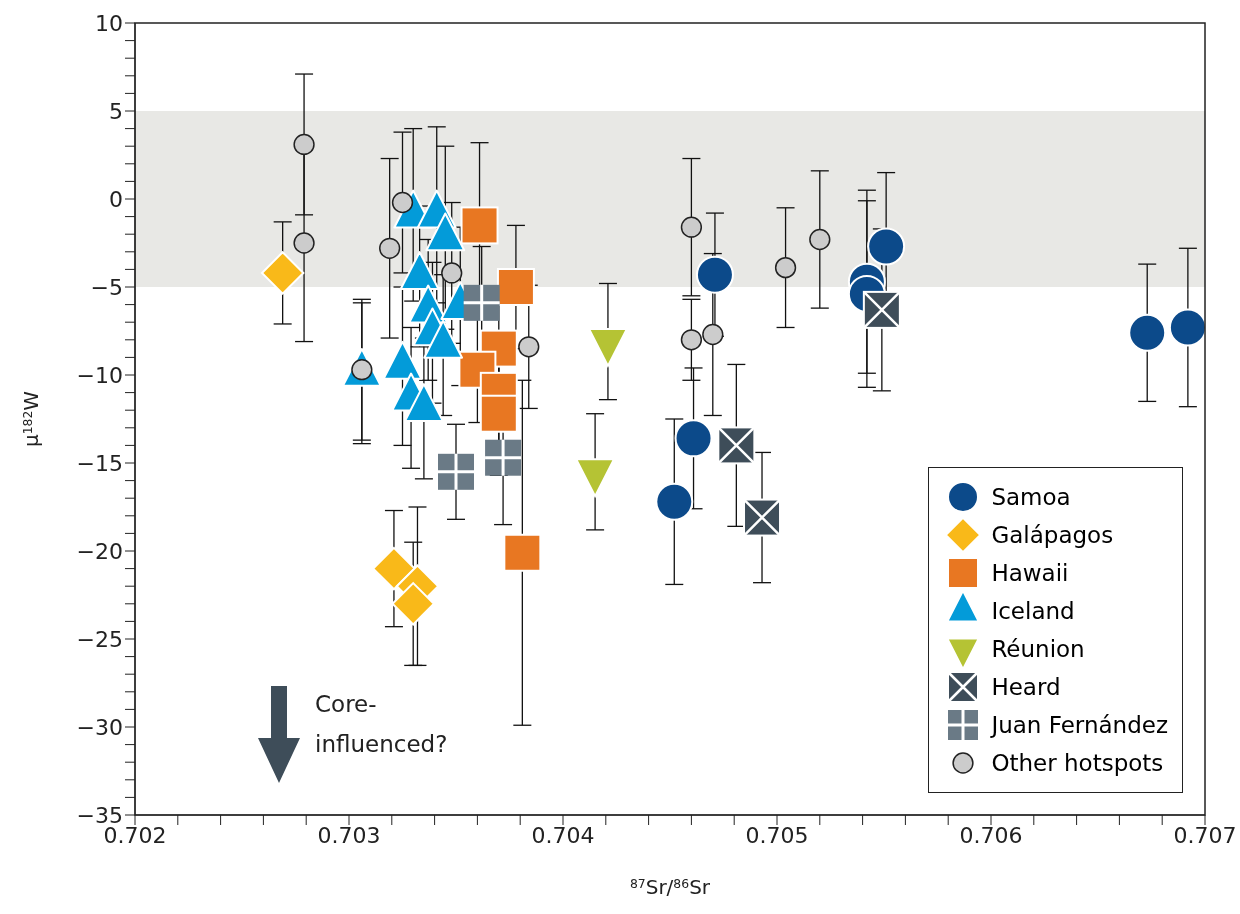 The image size is (1240, 914). Describe the element at coordinates (1079, 725) in the screenshot. I see `legend-label: Juan Fernández` at that location.